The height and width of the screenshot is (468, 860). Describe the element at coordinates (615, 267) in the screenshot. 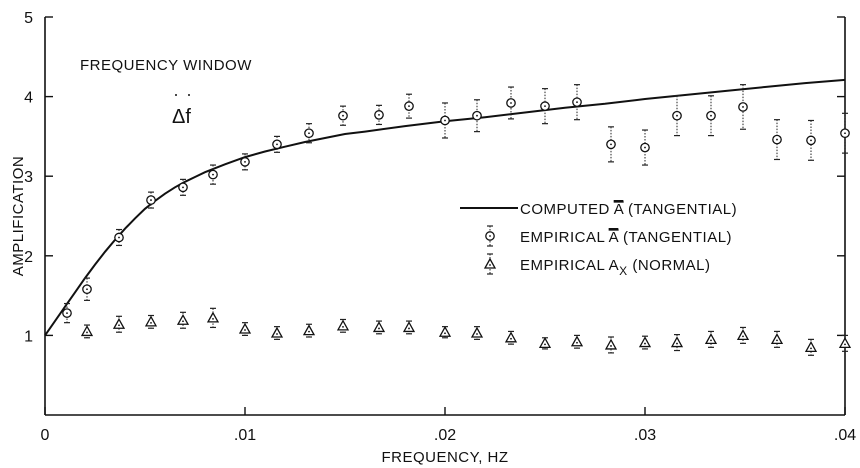

I see `legend-label: EMPIRICAL AX (NORMAL)` at that location.